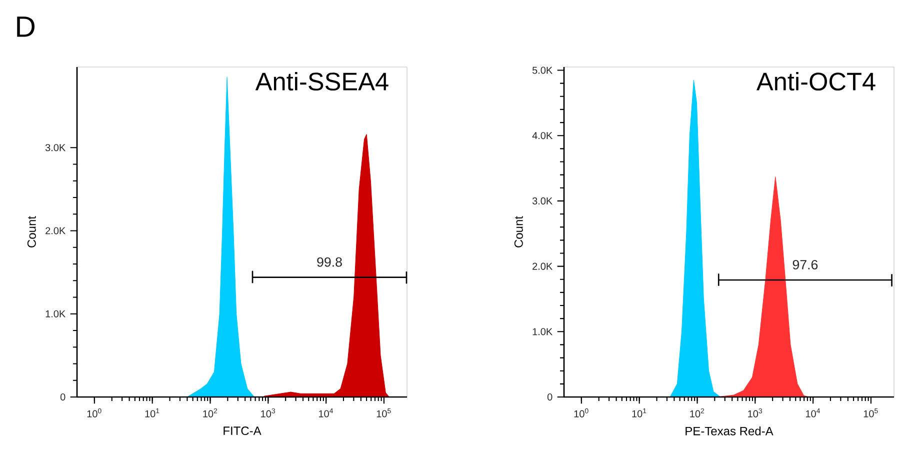 This screenshot has height=467, width=903. Describe the element at coordinates (321, 81) in the screenshot. I see `chart-title: Anti-SSEA4` at that location.